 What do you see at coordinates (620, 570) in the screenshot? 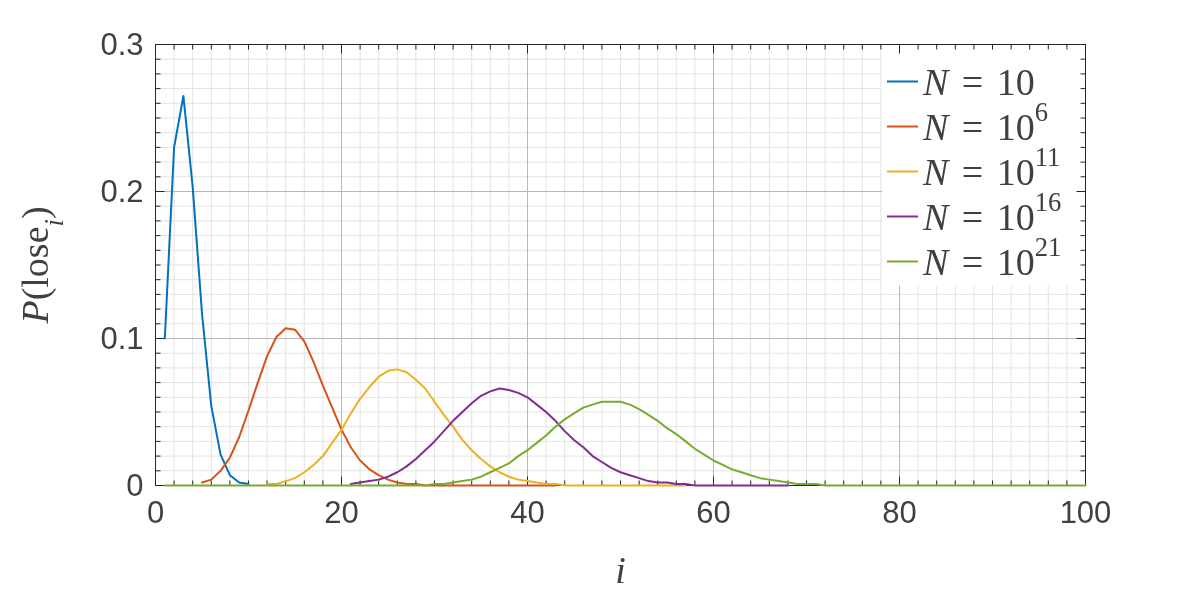
I see `x-axis-title: i` at bounding box center [620, 570].